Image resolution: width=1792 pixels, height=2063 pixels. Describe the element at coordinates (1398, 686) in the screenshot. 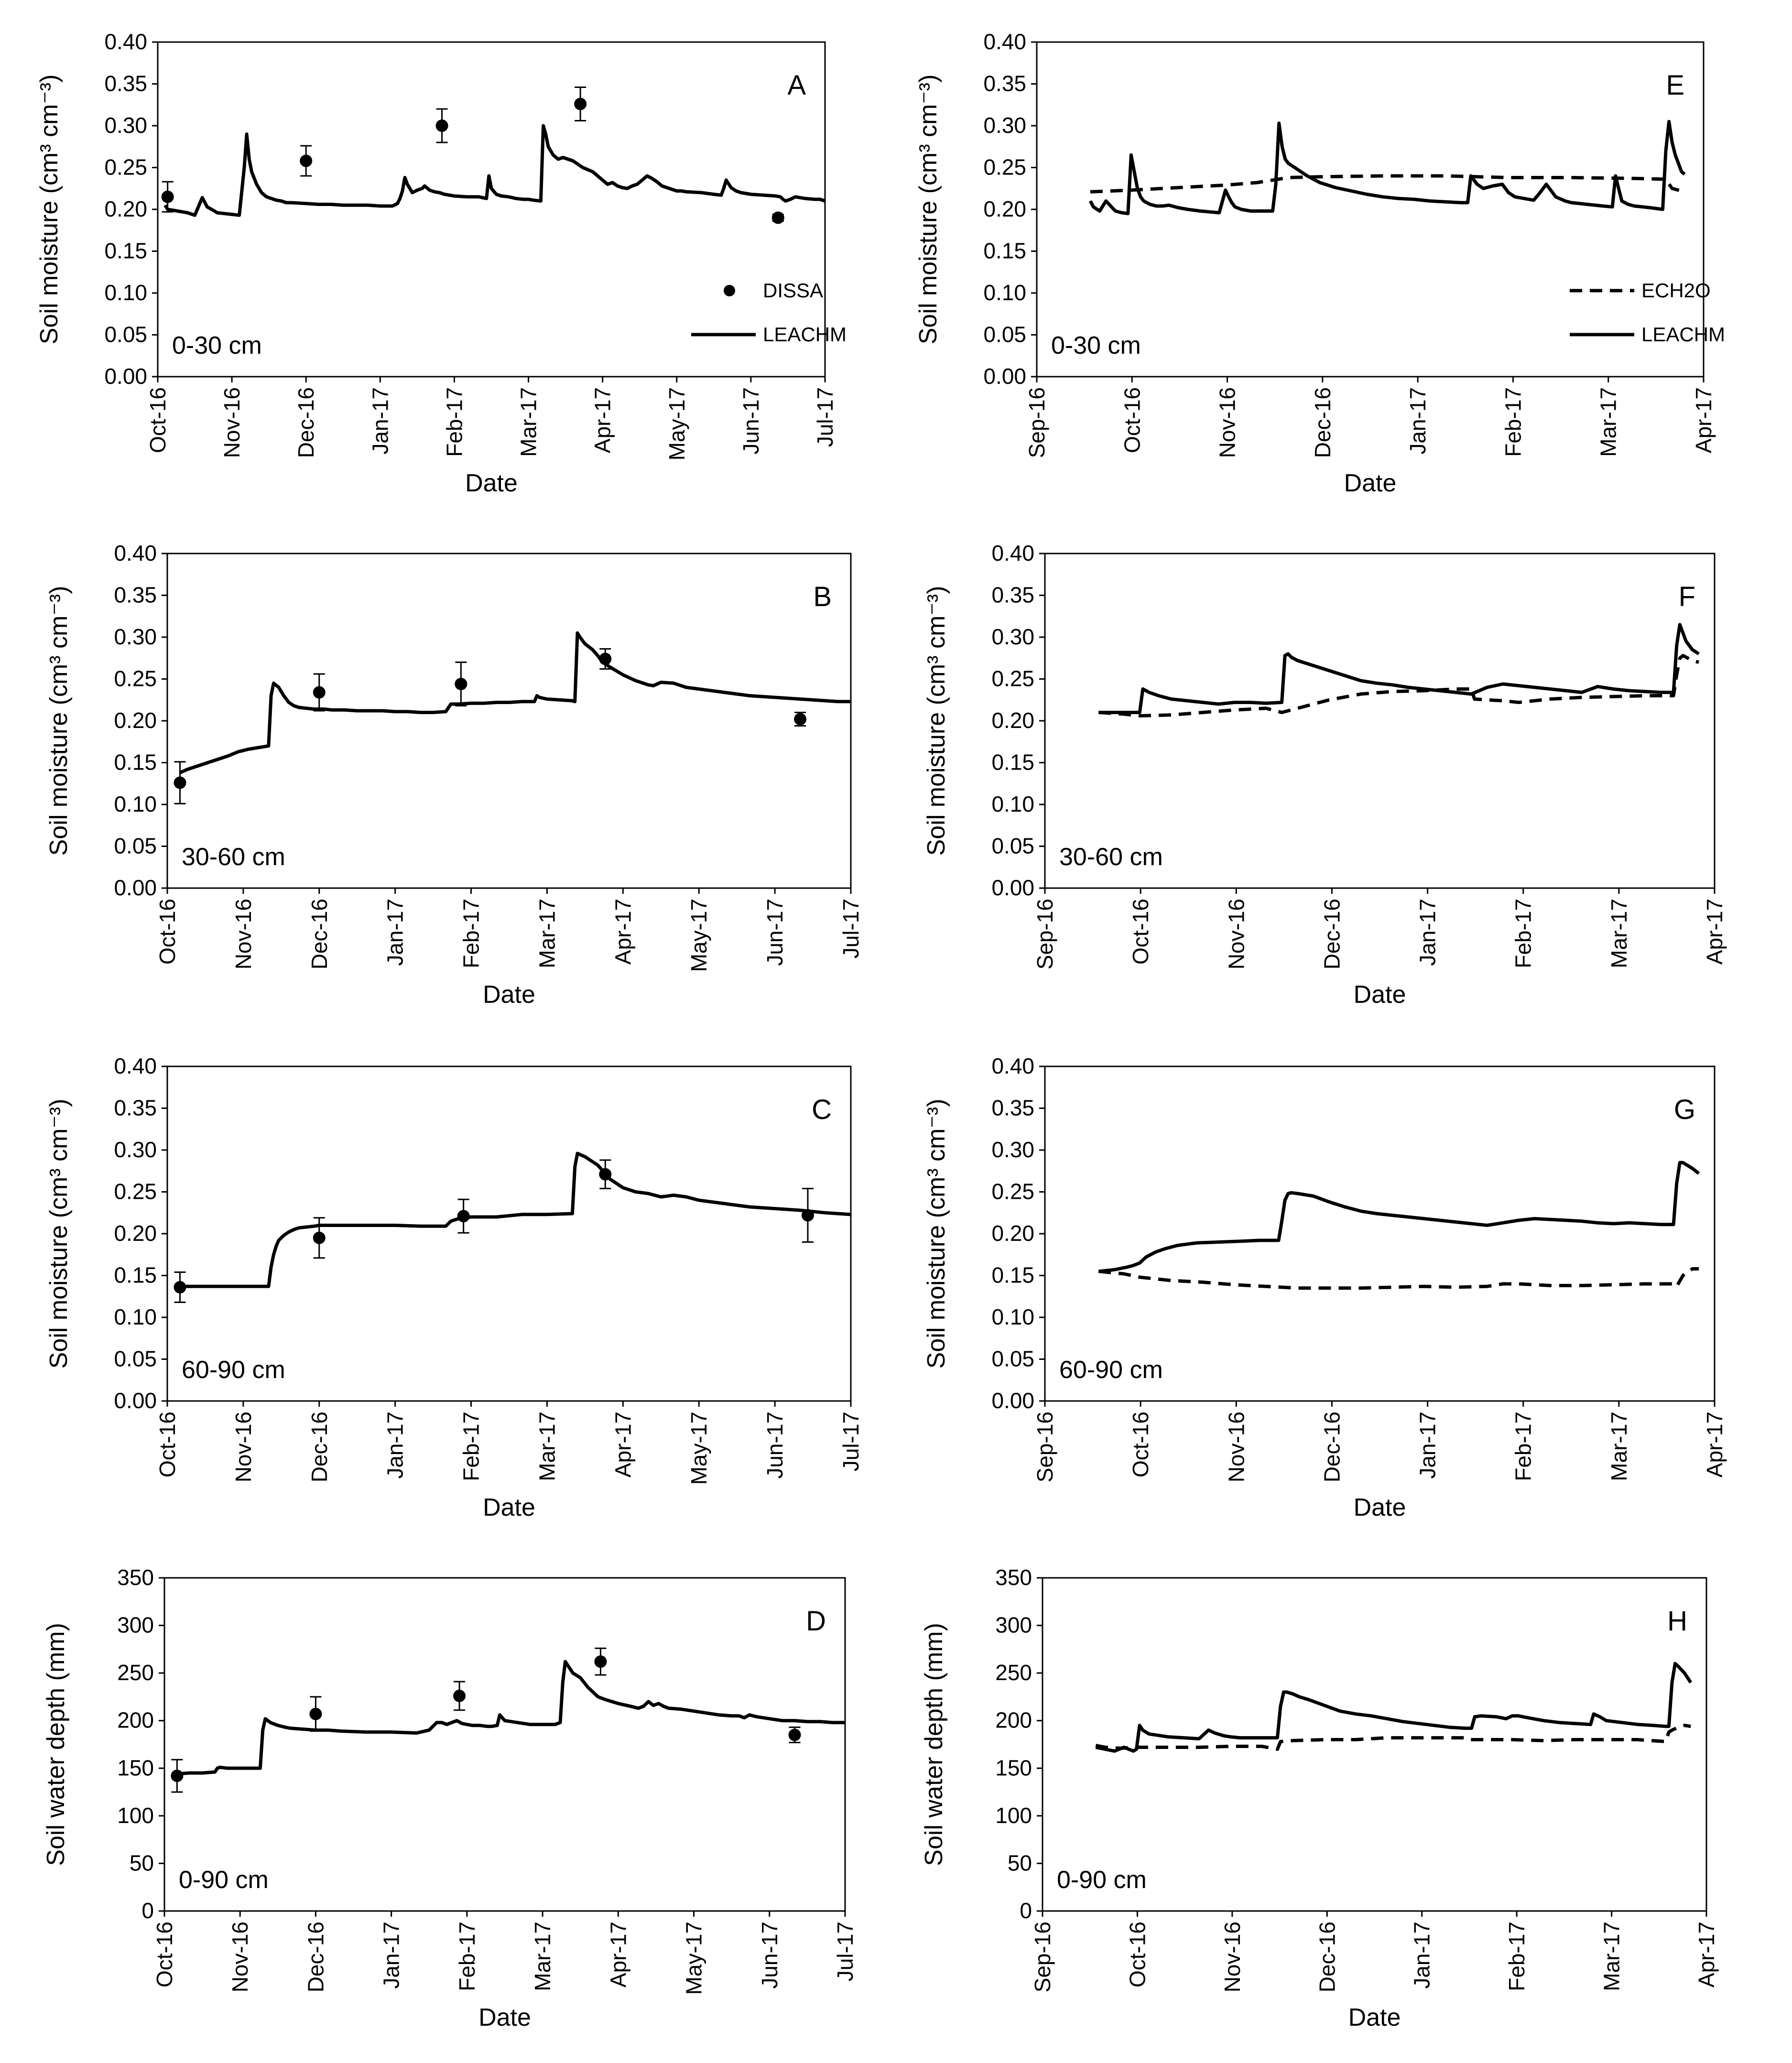

I see `series-line-ech2o` at that location.